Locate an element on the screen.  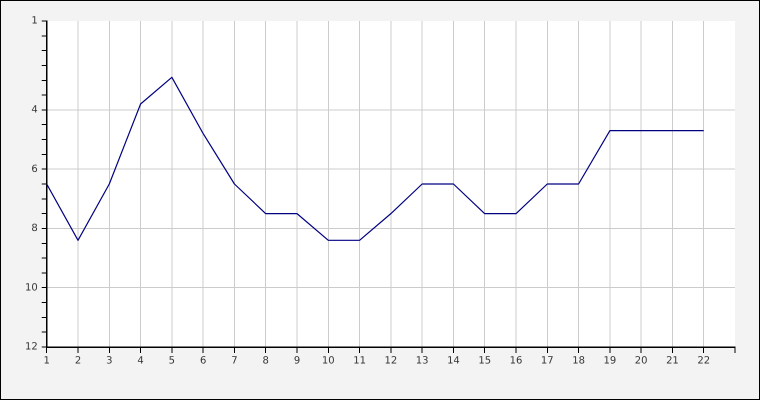
y-tick-label: 4 is located at coordinates (34, 110).